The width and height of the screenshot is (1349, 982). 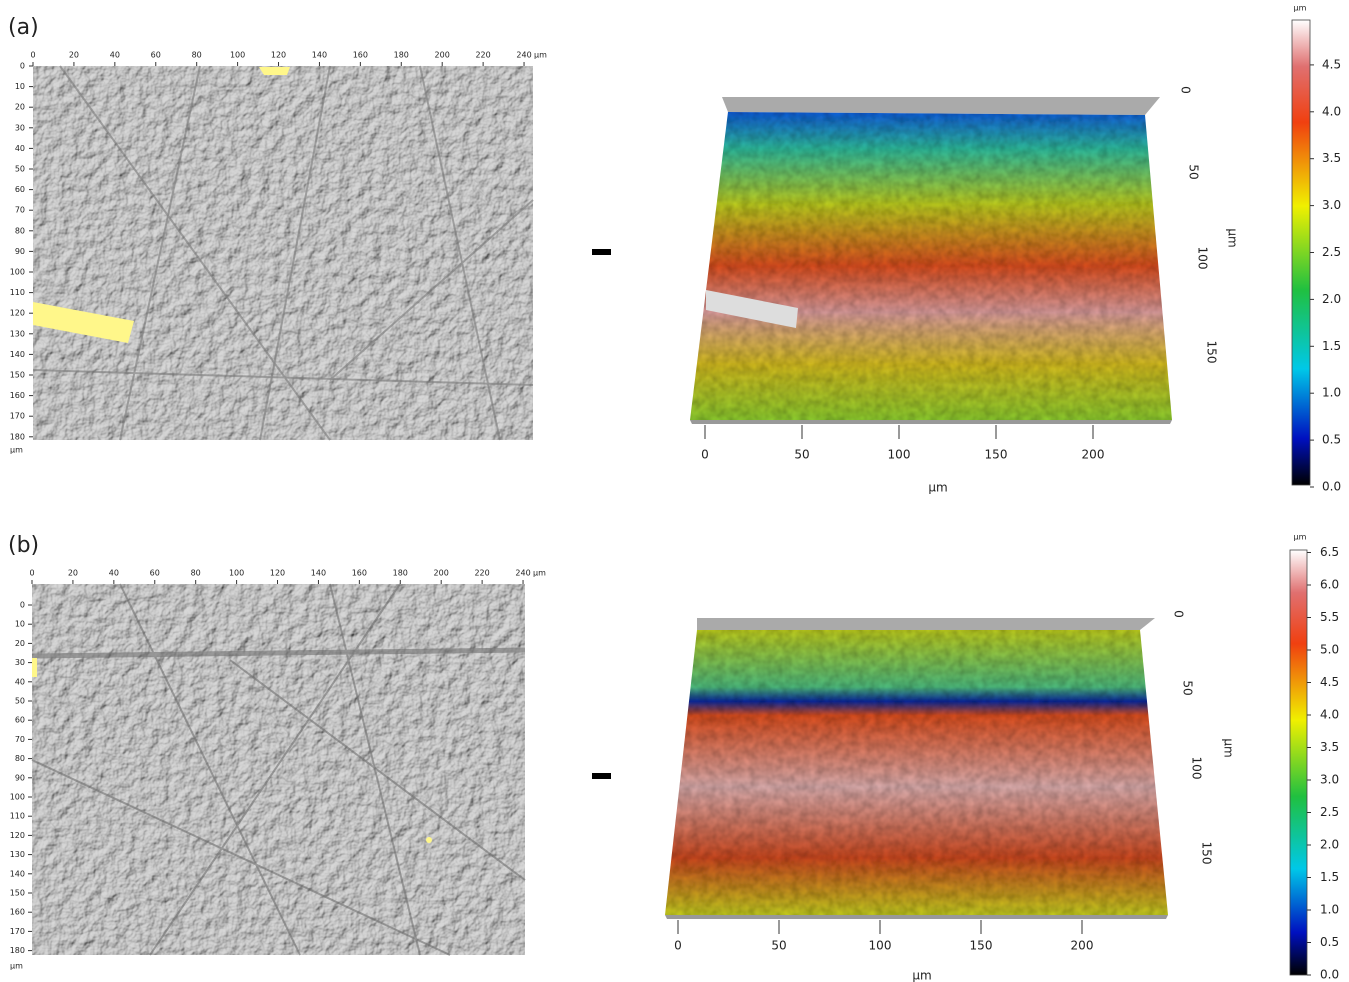 What do you see at coordinates (523, 55) in the screenshot?
I see `x-tick-label: 240` at bounding box center [523, 55].